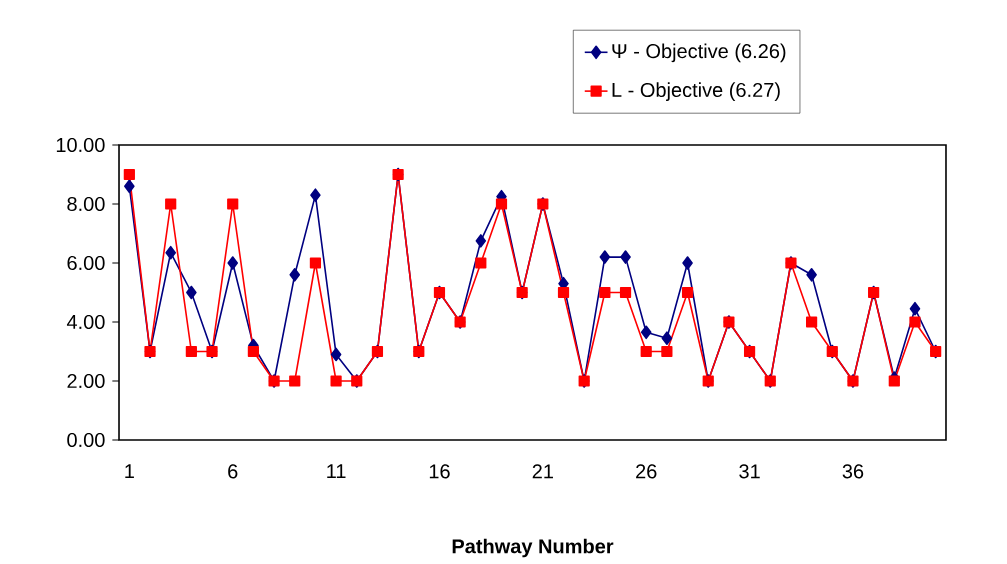  I want to click on x-tick-label: 6, so click(233, 471).